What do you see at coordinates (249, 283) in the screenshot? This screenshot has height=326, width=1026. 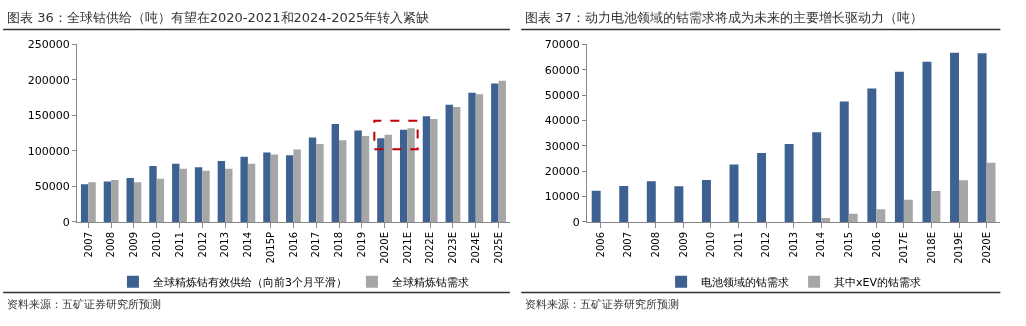 I see `legend-label: 全球精炼钴有效供给（向前3个月平滑）` at bounding box center [249, 283].